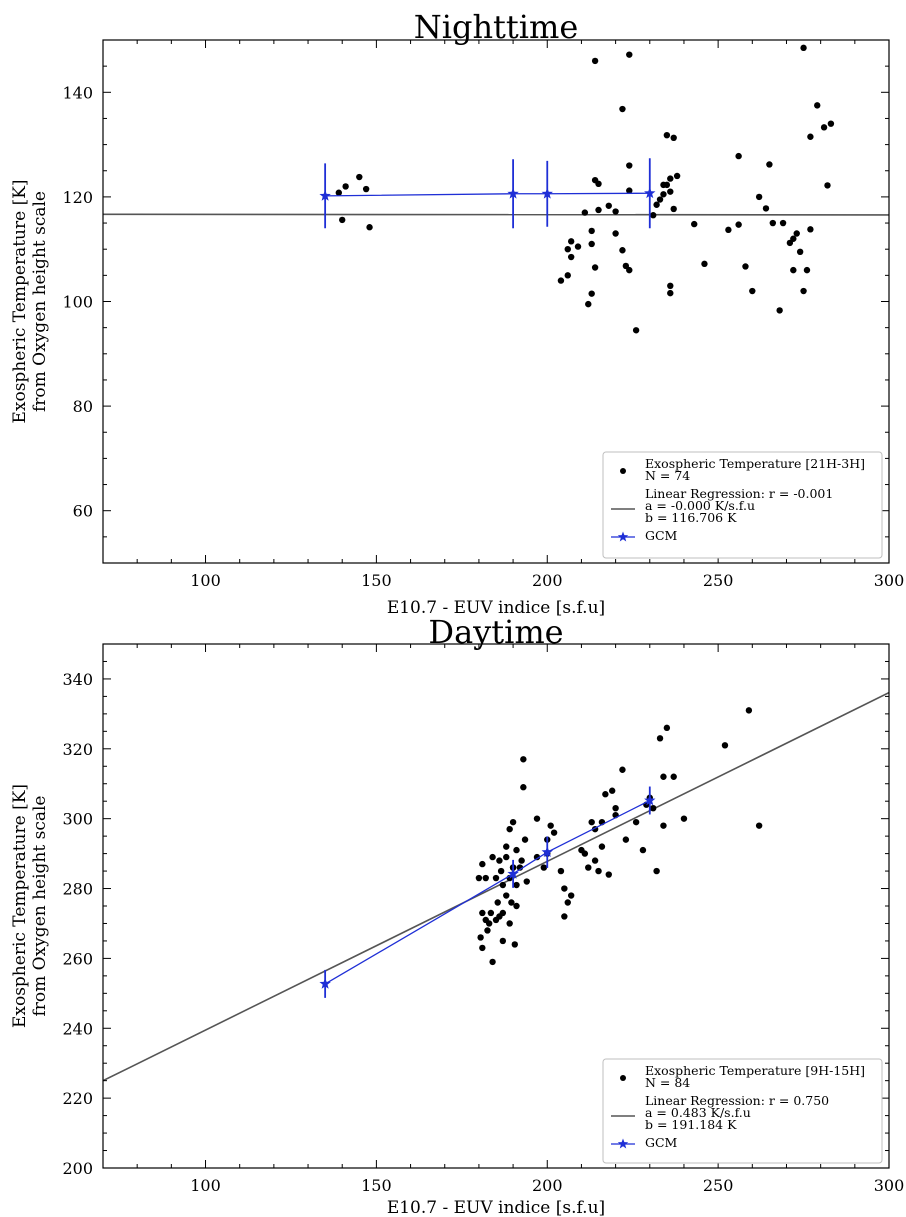 Image resolution: width=906 pixels, height=1217 pixels. Describe the element at coordinates (487, 194) in the screenshot. I see `gcm-line` at that location.